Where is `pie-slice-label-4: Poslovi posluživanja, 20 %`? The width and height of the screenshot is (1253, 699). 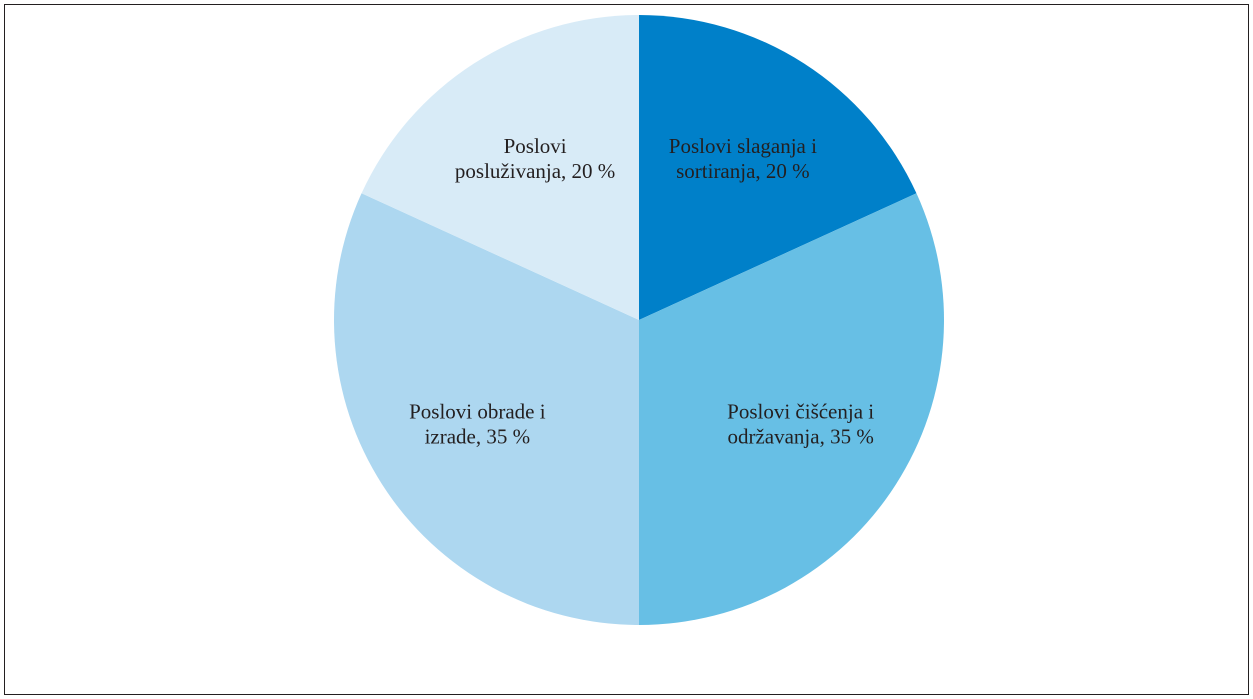 pie-slice-label-4: Poslovi posluživanja, 20 % is located at coordinates (535, 158).